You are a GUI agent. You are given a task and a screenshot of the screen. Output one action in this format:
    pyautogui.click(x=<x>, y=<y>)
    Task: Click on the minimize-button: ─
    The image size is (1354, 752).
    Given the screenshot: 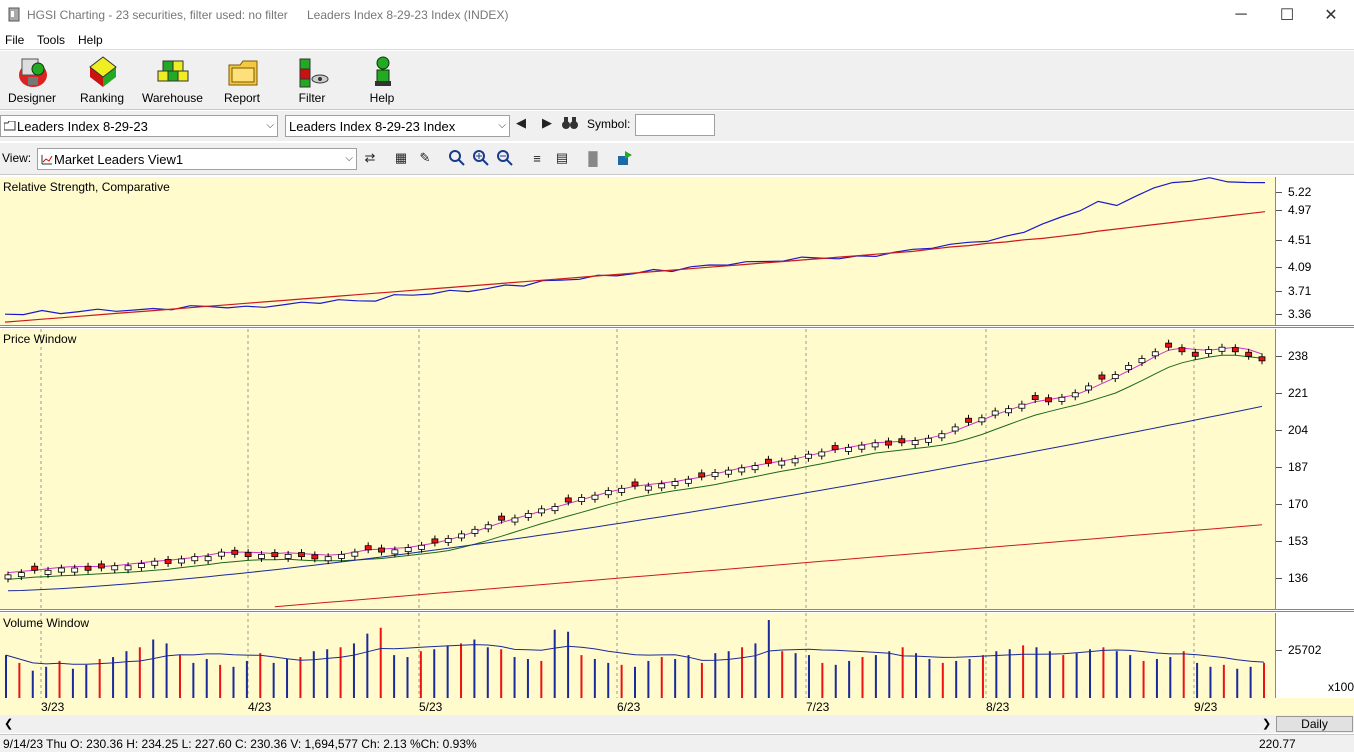 What is the action you would take?
    pyautogui.click(x=1241, y=14)
    